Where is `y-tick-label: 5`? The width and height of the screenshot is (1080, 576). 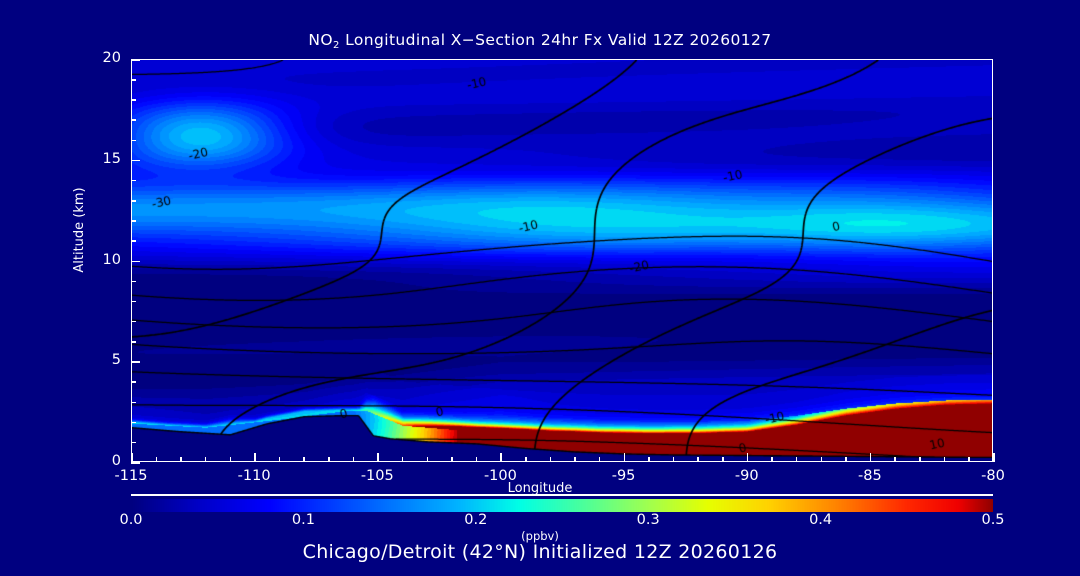
y-tick-label: 5 is located at coordinates (116, 360).